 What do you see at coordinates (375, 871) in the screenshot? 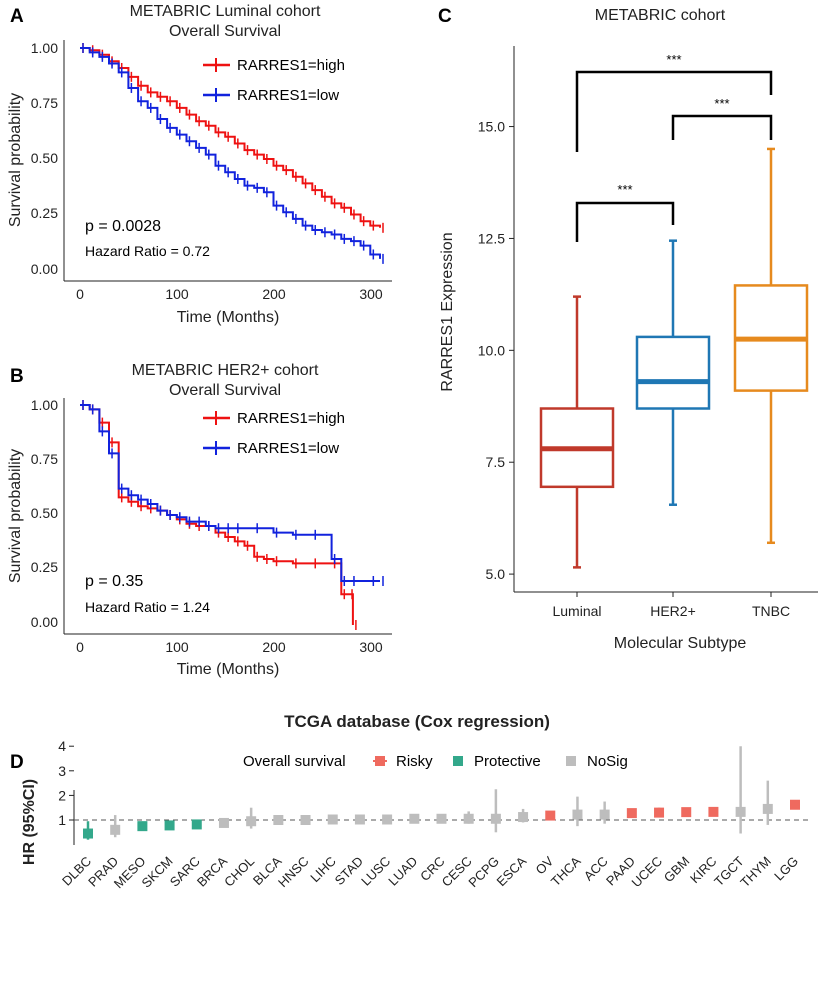
I see `forest-xtick: LUSC` at bounding box center [375, 871].